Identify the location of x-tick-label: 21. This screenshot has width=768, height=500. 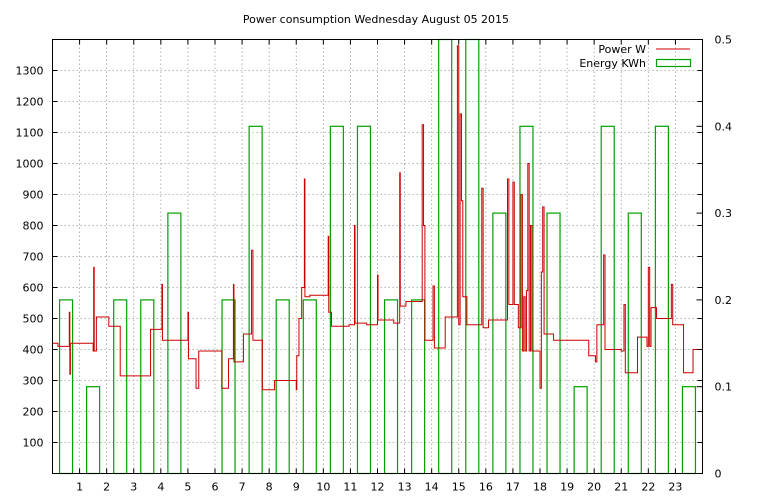
(621, 487).